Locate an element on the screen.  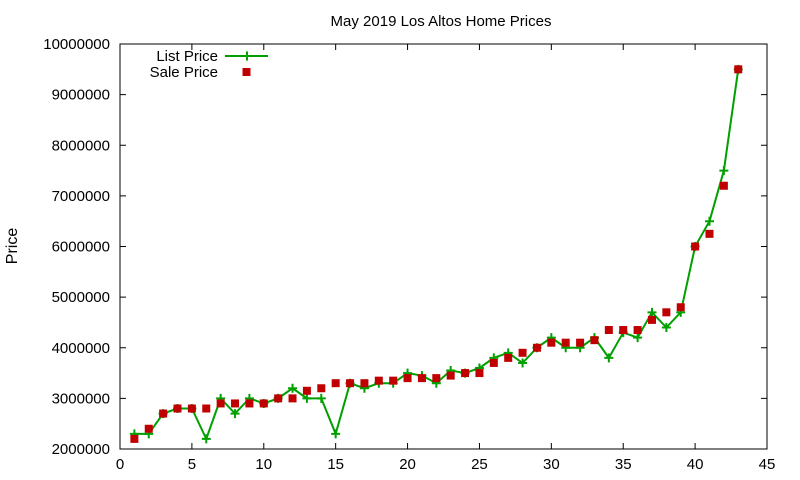
y-axis-label: Price is located at coordinates (12, 246).